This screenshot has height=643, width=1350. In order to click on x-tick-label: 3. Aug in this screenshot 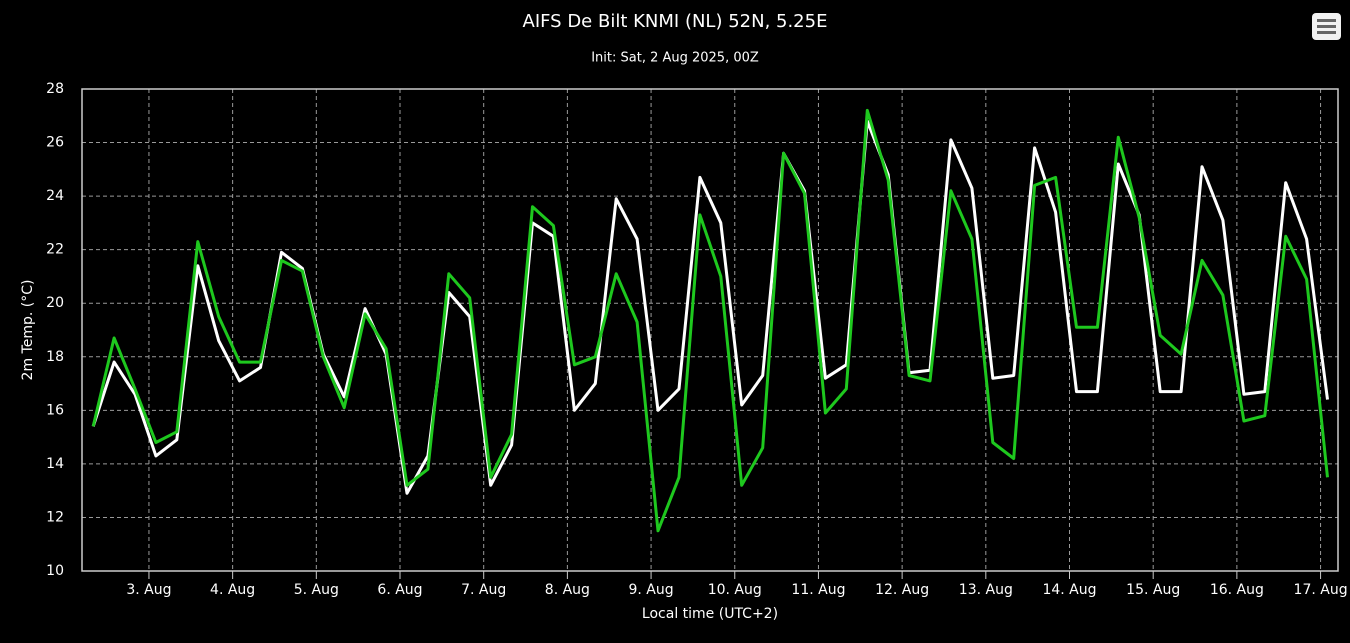, I will do `click(148, 590)`.